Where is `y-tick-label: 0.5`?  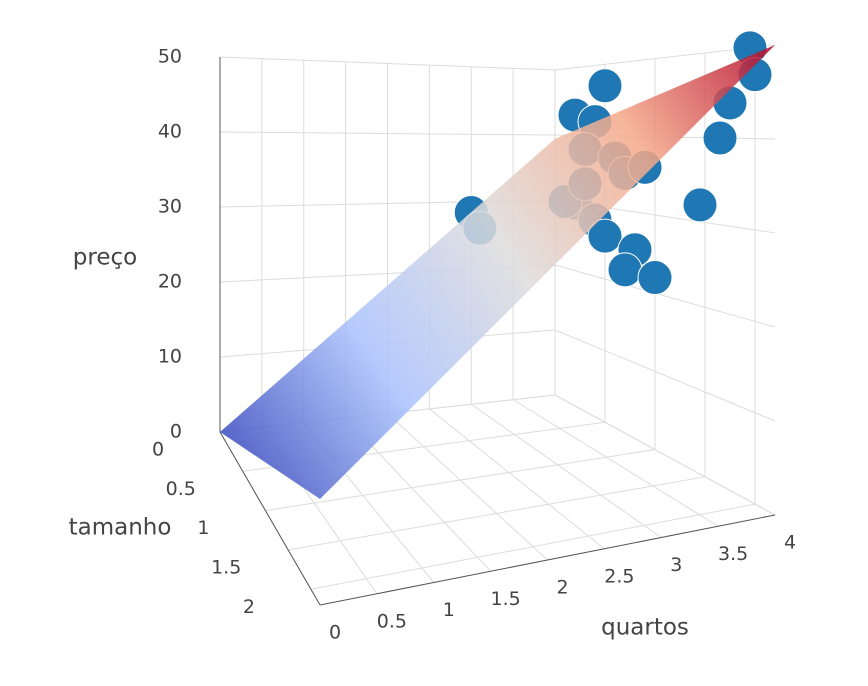 y-tick-label: 0.5 is located at coordinates (181, 489).